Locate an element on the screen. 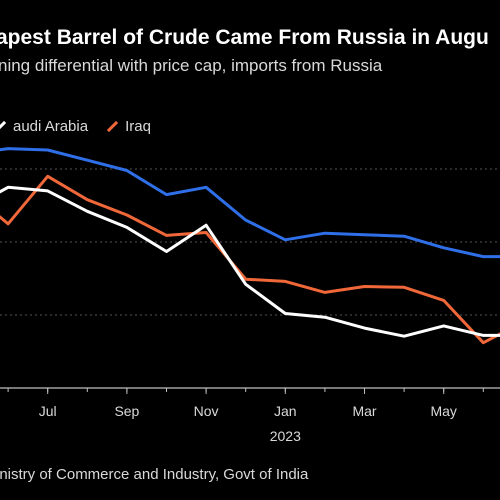 This screenshot has height=500, width=500. x-tick-label: Jan is located at coordinates (285, 411).